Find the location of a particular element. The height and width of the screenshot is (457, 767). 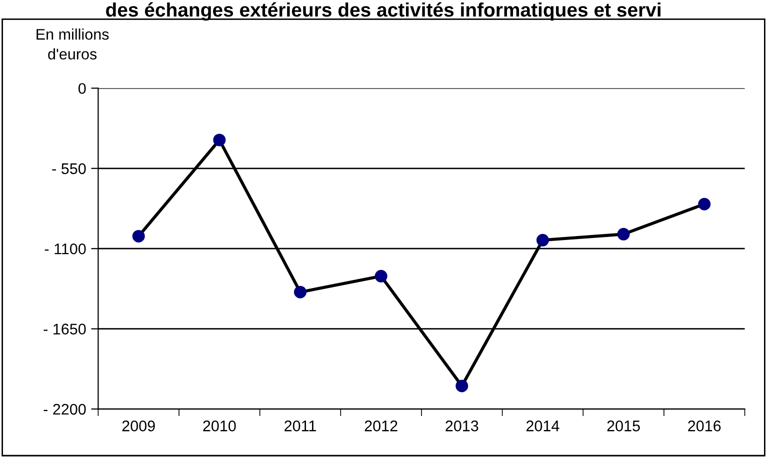

x-tick-label: 2016 is located at coordinates (704, 426).